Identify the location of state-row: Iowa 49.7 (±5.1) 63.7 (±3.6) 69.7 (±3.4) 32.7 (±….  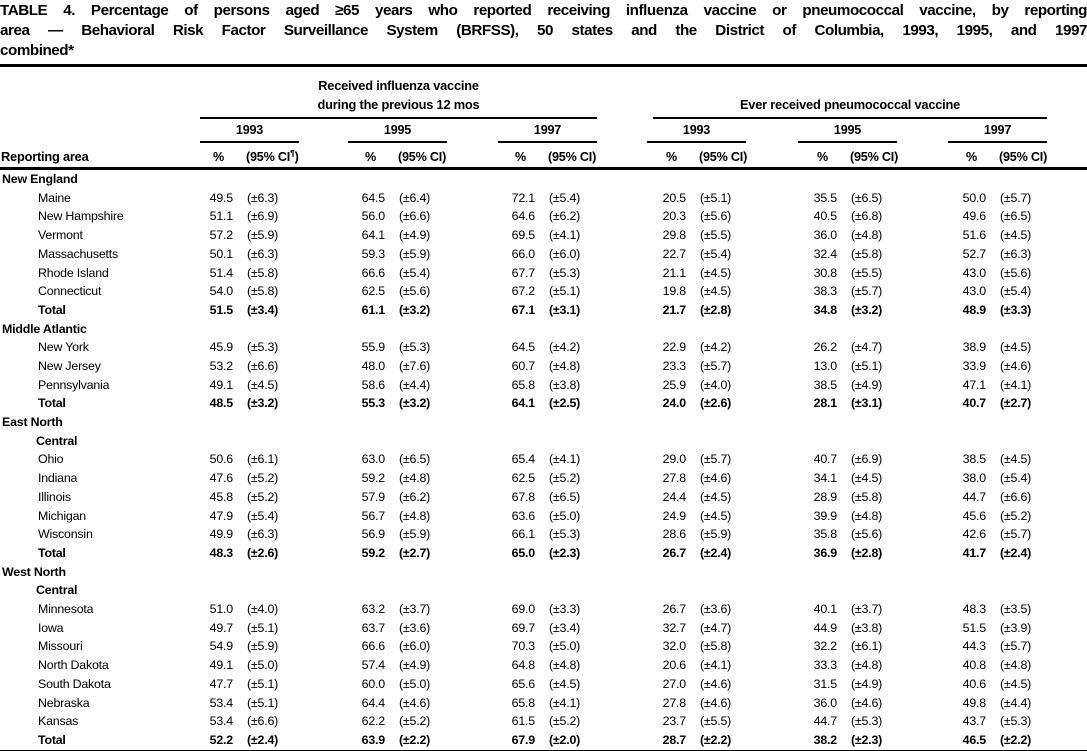
(543, 628).